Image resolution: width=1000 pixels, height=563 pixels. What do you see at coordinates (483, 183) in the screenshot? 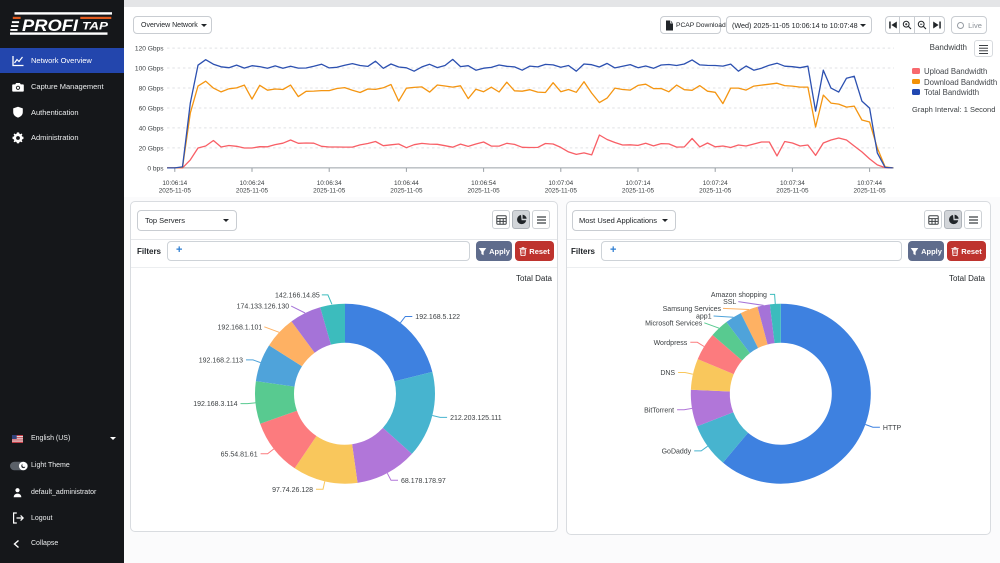
I see `svg-text: 10:06:54` at bounding box center [483, 183].